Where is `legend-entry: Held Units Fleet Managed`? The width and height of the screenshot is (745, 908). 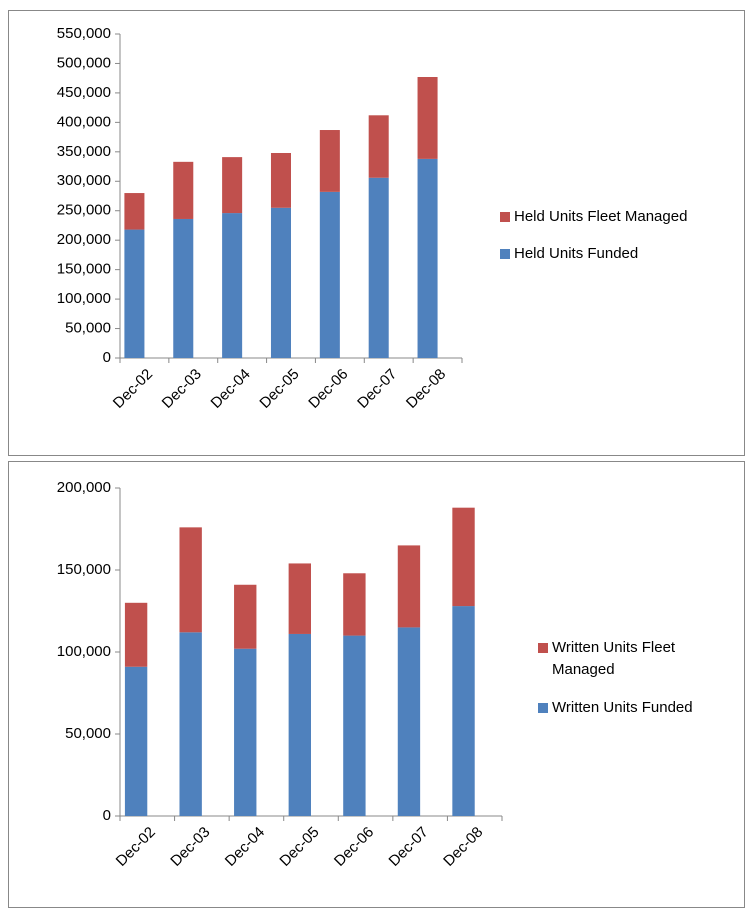 legend-entry: Held Units Fleet Managed is located at coordinates (620, 217).